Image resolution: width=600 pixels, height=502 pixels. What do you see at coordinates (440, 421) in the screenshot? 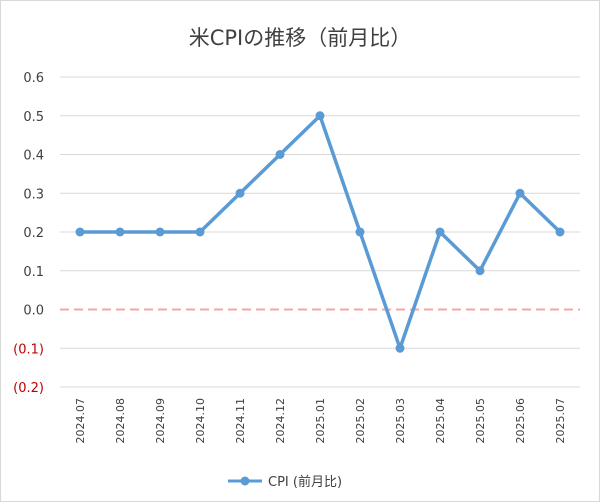
I see `x-tick-label: 2025.04` at bounding box center [440, 421].